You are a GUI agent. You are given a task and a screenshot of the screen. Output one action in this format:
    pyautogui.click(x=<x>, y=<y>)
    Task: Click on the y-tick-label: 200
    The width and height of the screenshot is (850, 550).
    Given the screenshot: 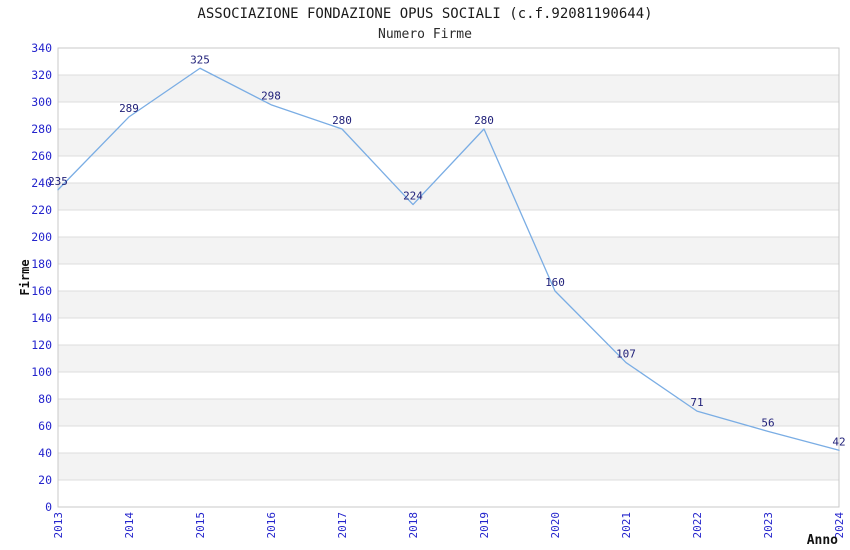 What is the action you would take?
    pyautogui.click(x=41, y=237)
    